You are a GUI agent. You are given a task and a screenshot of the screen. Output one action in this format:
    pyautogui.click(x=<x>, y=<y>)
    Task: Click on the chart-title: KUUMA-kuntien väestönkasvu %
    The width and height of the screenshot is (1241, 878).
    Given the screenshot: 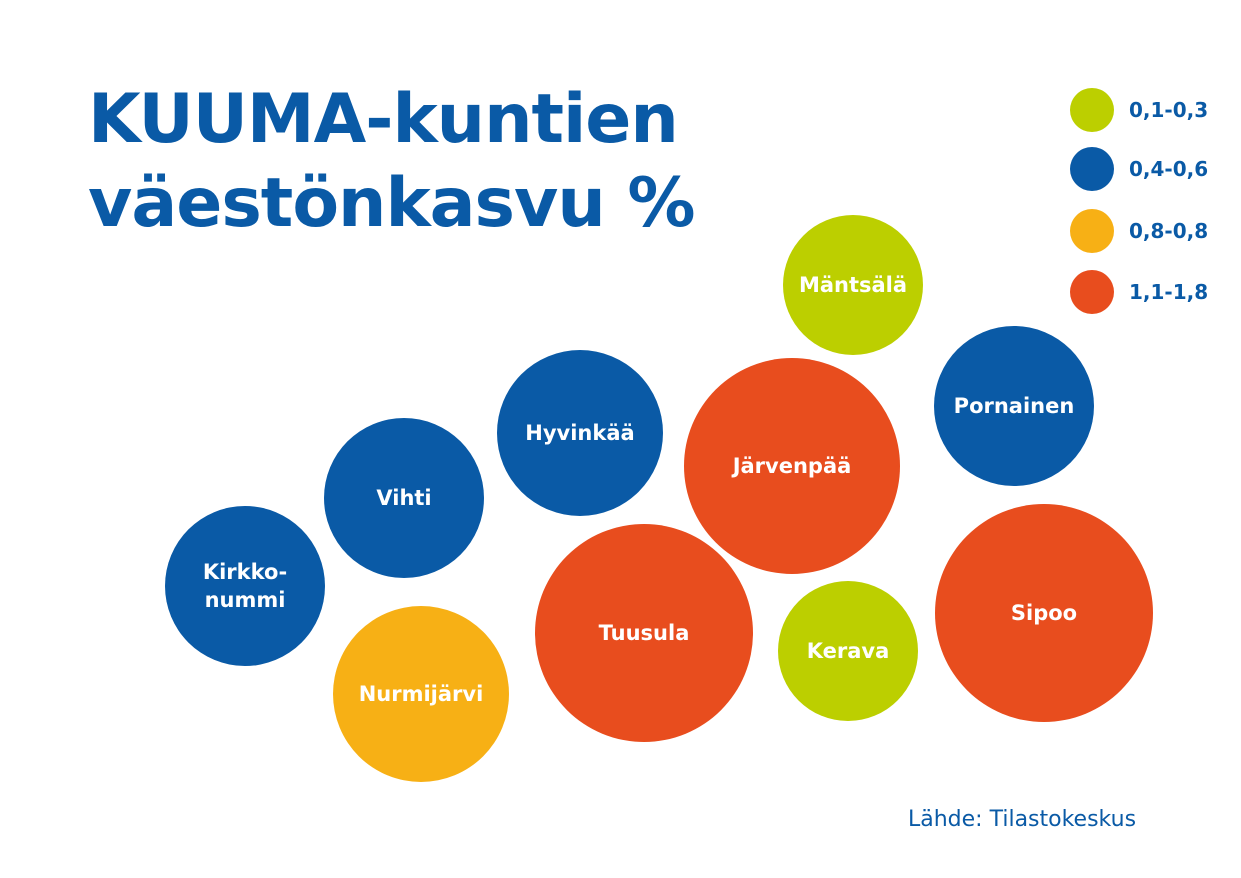 What is the action you would take?
    pyautogui.click(x=392, y=162)
    